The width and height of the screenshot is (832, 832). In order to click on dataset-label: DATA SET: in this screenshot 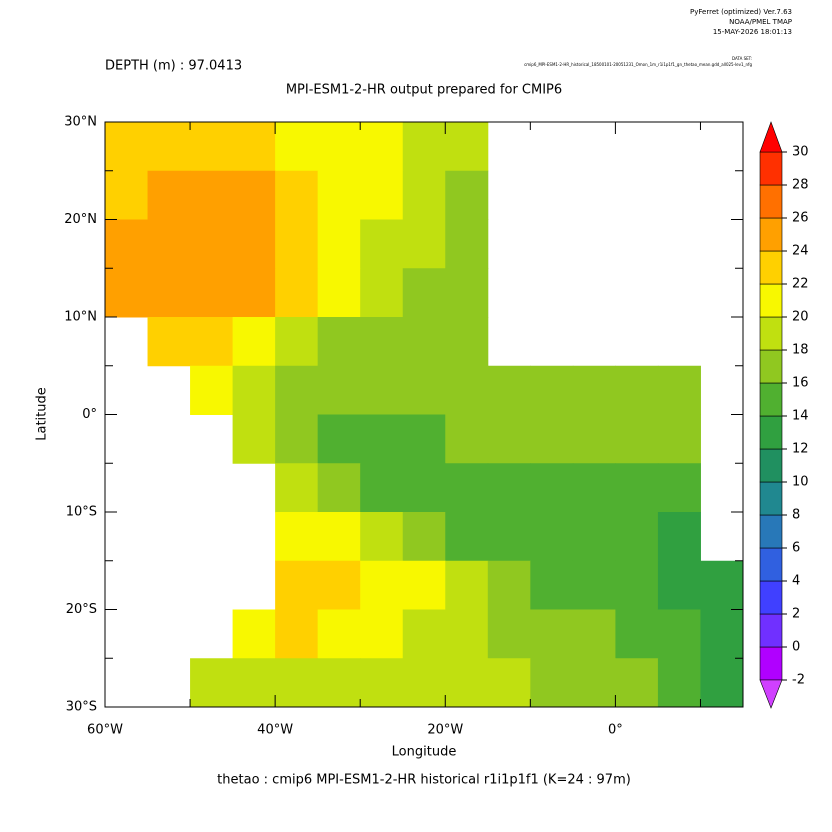, I will do `click(742, 58)`.